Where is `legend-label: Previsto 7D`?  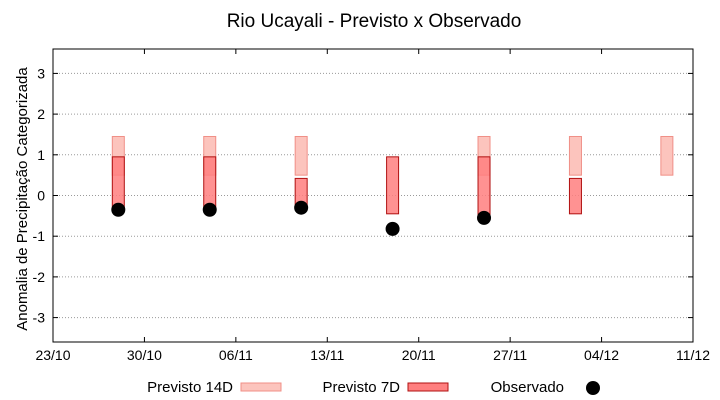 legend-label: Previsto 7D is located at coordinates (361, 387).